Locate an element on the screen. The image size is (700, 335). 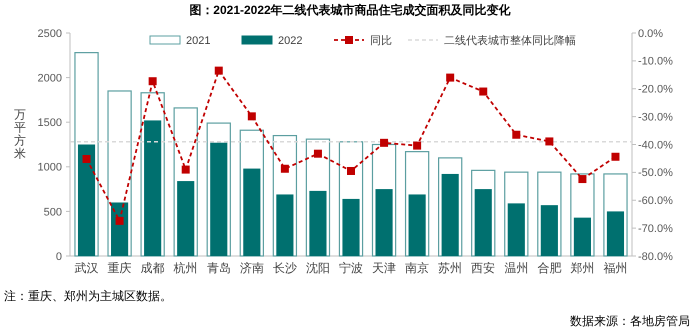
y2-tick-label: -80.0% is located at coordinates (656, 256).